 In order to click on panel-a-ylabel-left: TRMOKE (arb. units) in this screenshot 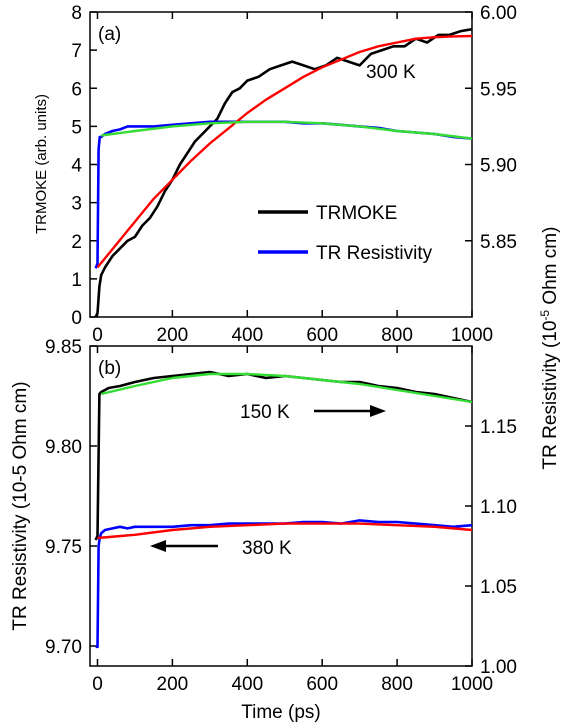, I will do `click(41, 164)`.